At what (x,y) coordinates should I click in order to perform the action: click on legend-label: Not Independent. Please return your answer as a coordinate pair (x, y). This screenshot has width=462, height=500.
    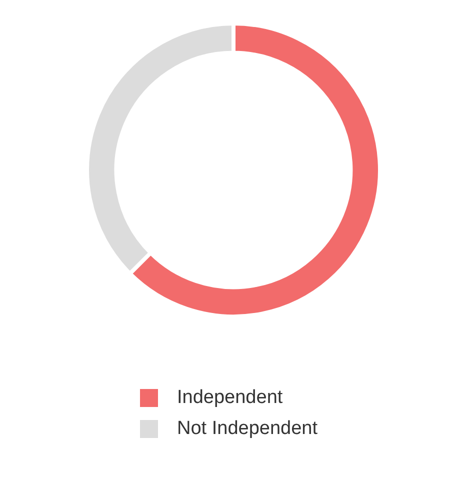
    Looking at the image, I should click on (247, 429).